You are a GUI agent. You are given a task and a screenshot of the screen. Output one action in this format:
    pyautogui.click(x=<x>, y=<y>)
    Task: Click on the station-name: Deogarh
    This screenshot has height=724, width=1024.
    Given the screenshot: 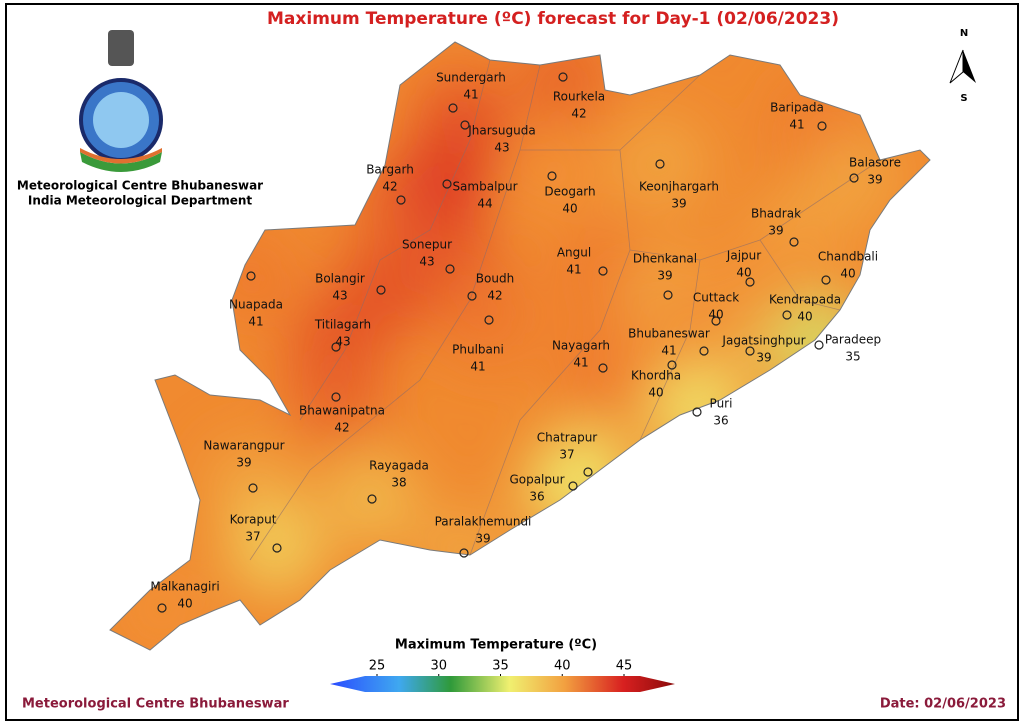 What is the action you would take?
    pyautogui.click(x=569, y=192)
    